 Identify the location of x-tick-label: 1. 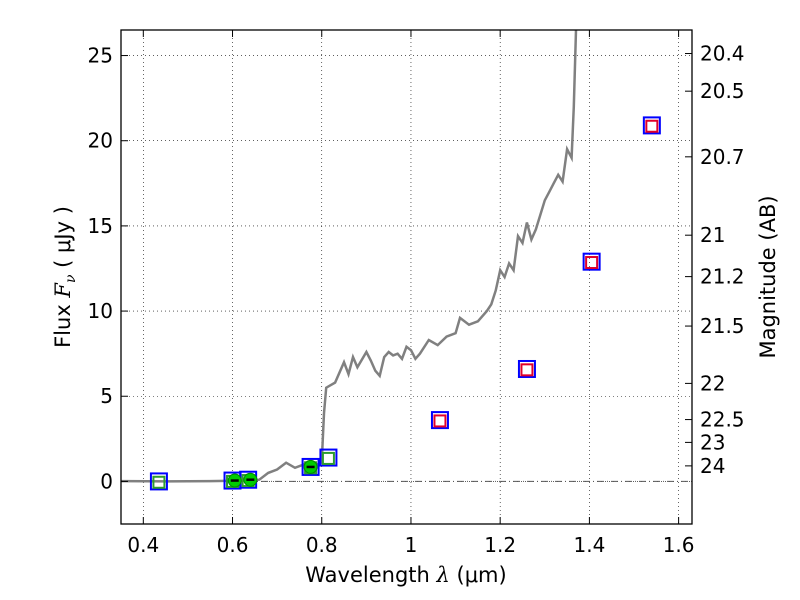
(411, 545).